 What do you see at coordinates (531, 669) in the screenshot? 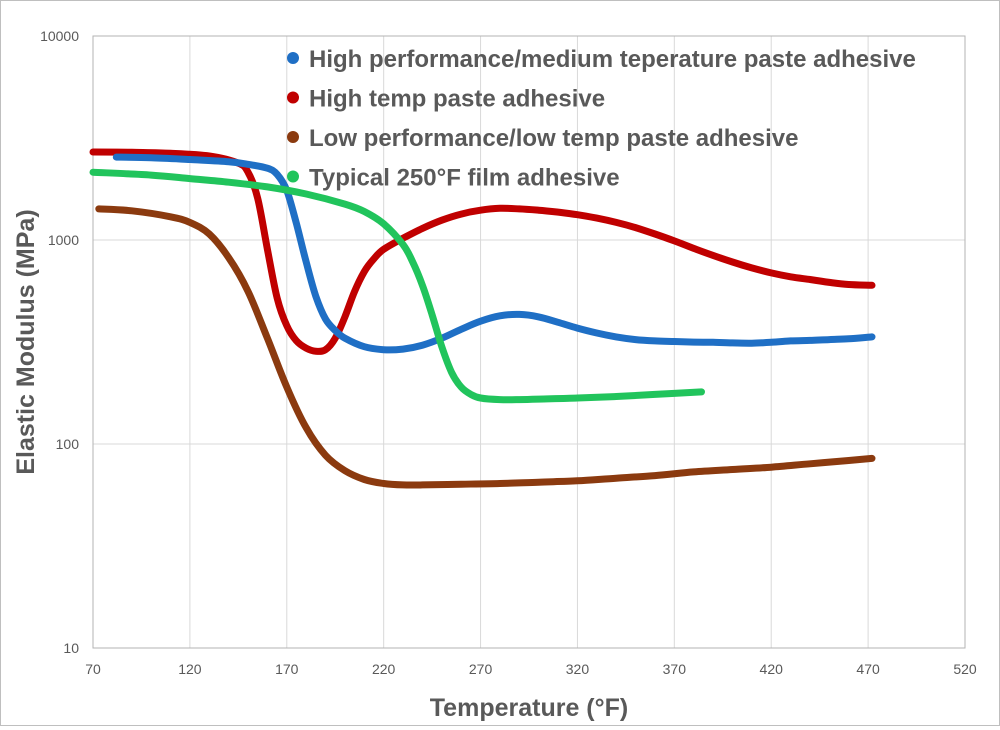
I see `x-axis-ticks: 70 120 170 220 270 320 370 420 470 520` at bounding box center [531, 669].